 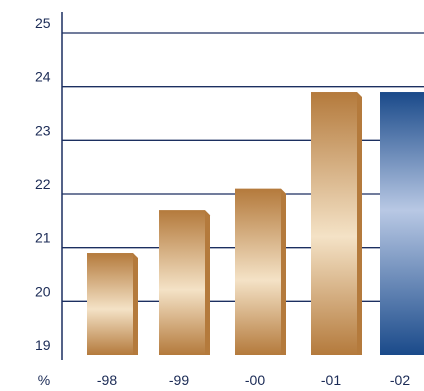 I want to click on x-tick-label: -01, so click(x=331, y=380).